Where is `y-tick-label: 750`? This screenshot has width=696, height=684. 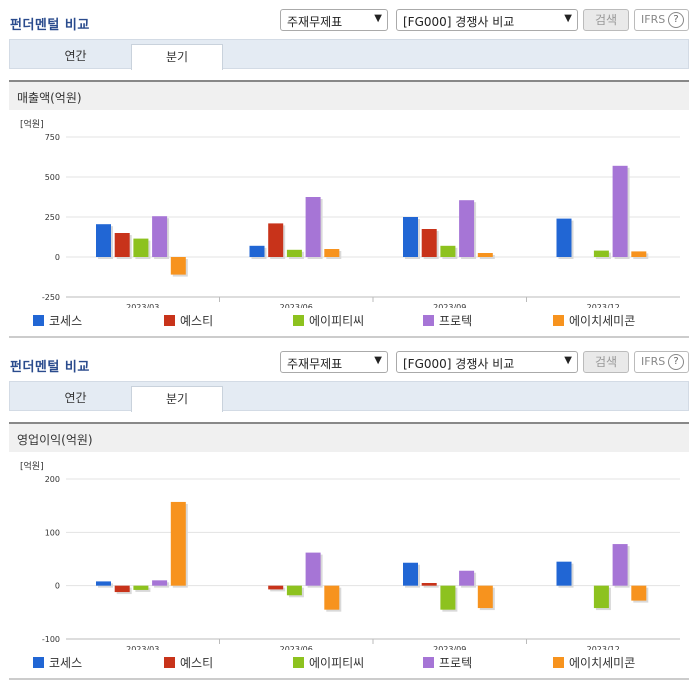
y-tick-label: 750 is located at coordinates (52, 137).